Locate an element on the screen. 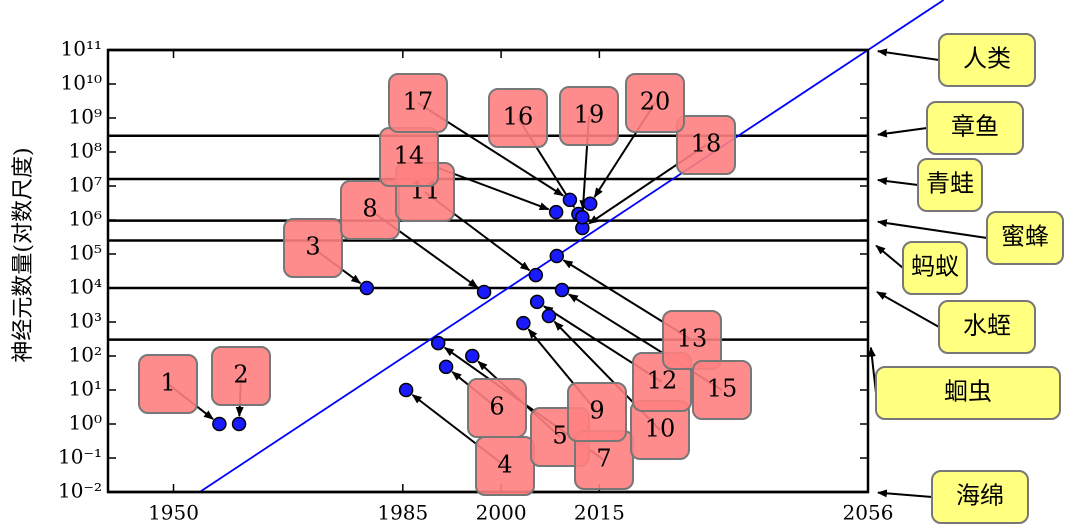 This screenshot has height=532, width=1065. point-label: 10 is located at coordinates (660, 429).